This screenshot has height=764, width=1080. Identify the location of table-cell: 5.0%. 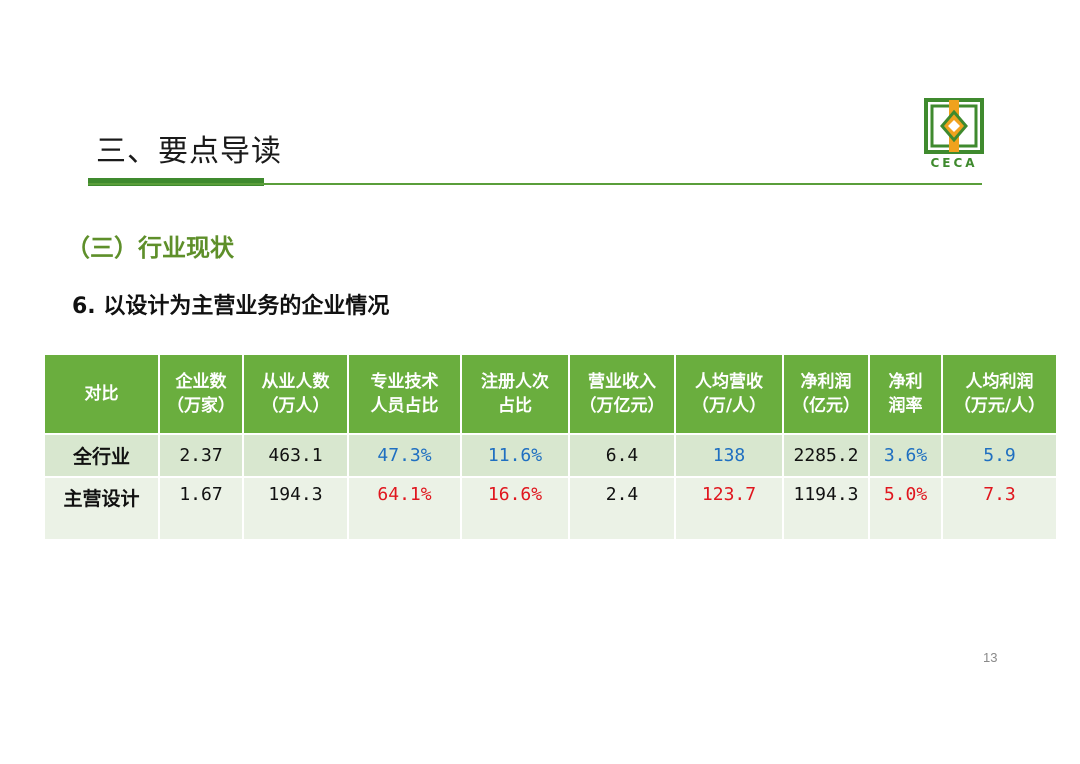
(905, 508).